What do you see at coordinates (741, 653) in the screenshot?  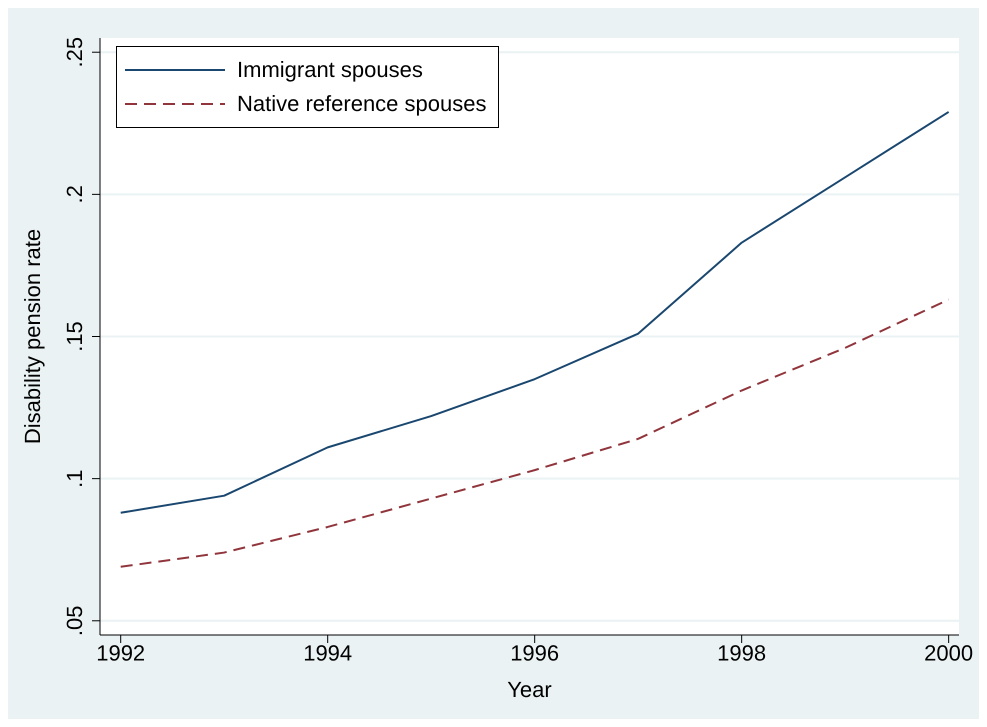 I see `x-tick-label: 1998` at bounding box center [741, 653].